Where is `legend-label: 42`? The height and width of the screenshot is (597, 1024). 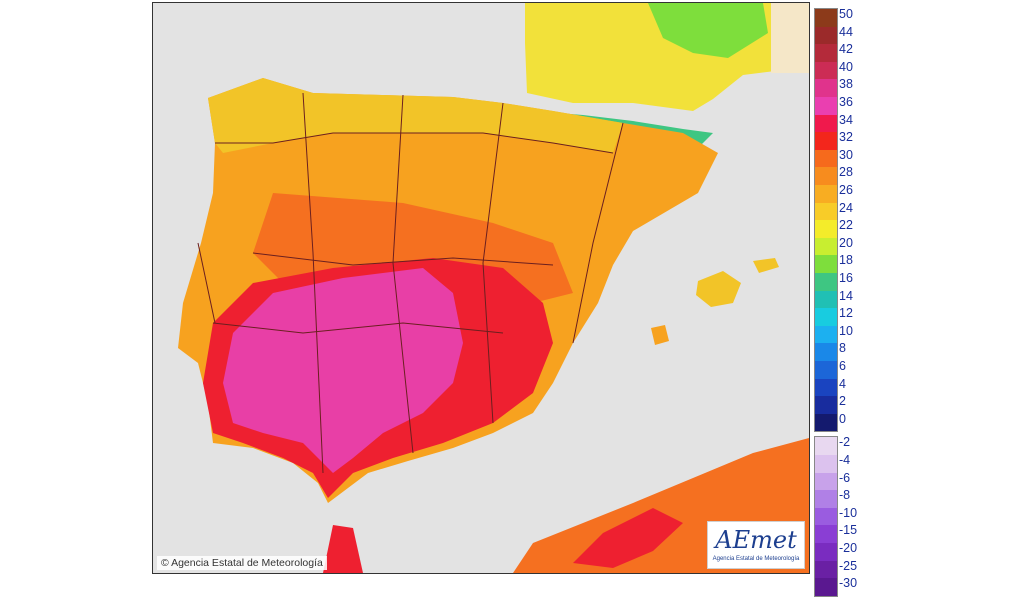
legend-label: 42 is located at coordinates (846, 49).